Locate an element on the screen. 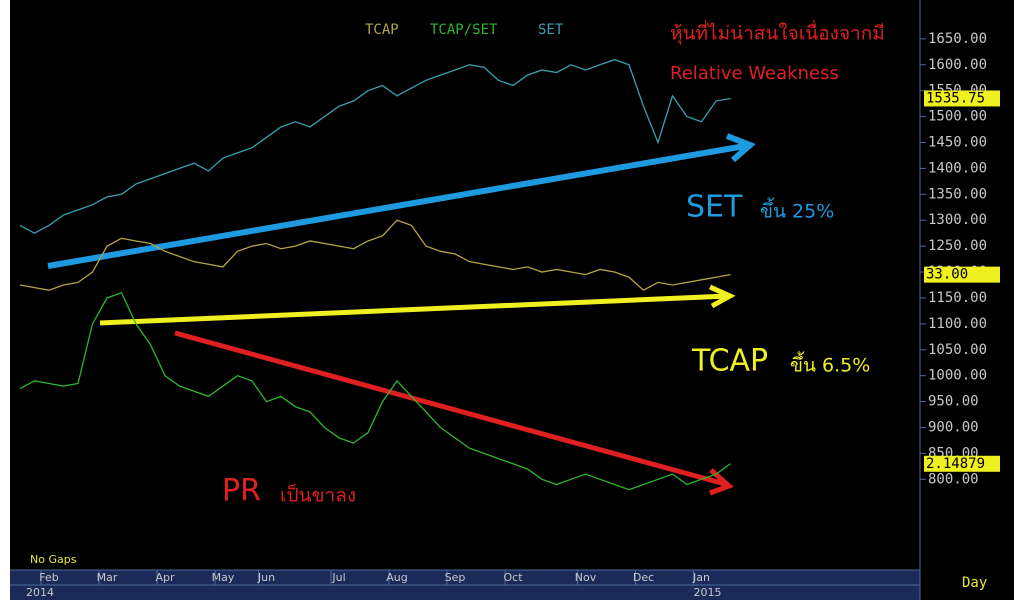 This screenshot has width=1024, height=604. set-arrow is located at coordinates (396, 206).